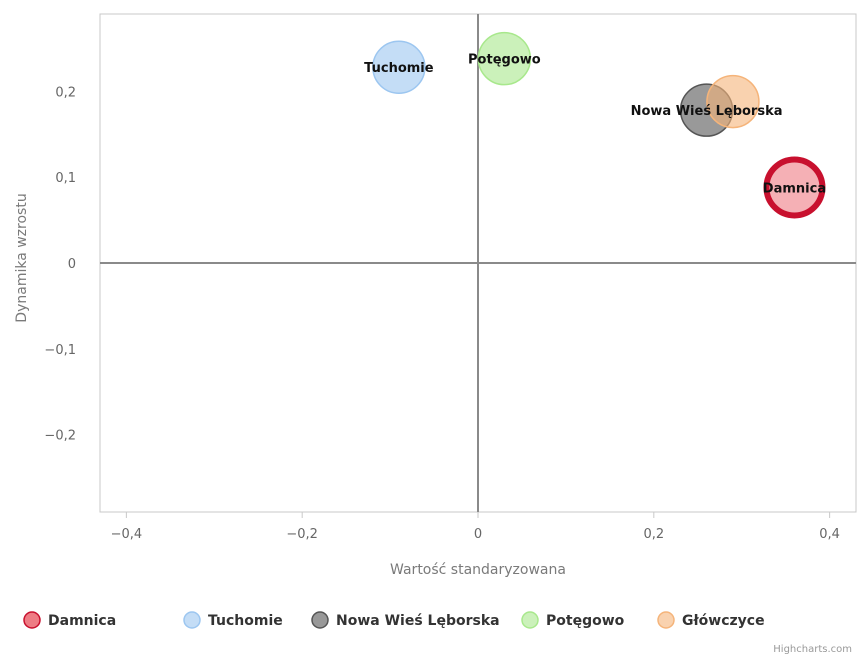  Describe the element at coordinates (733, 101) in the screenshot. I see `bubble-główczyce` at that location.